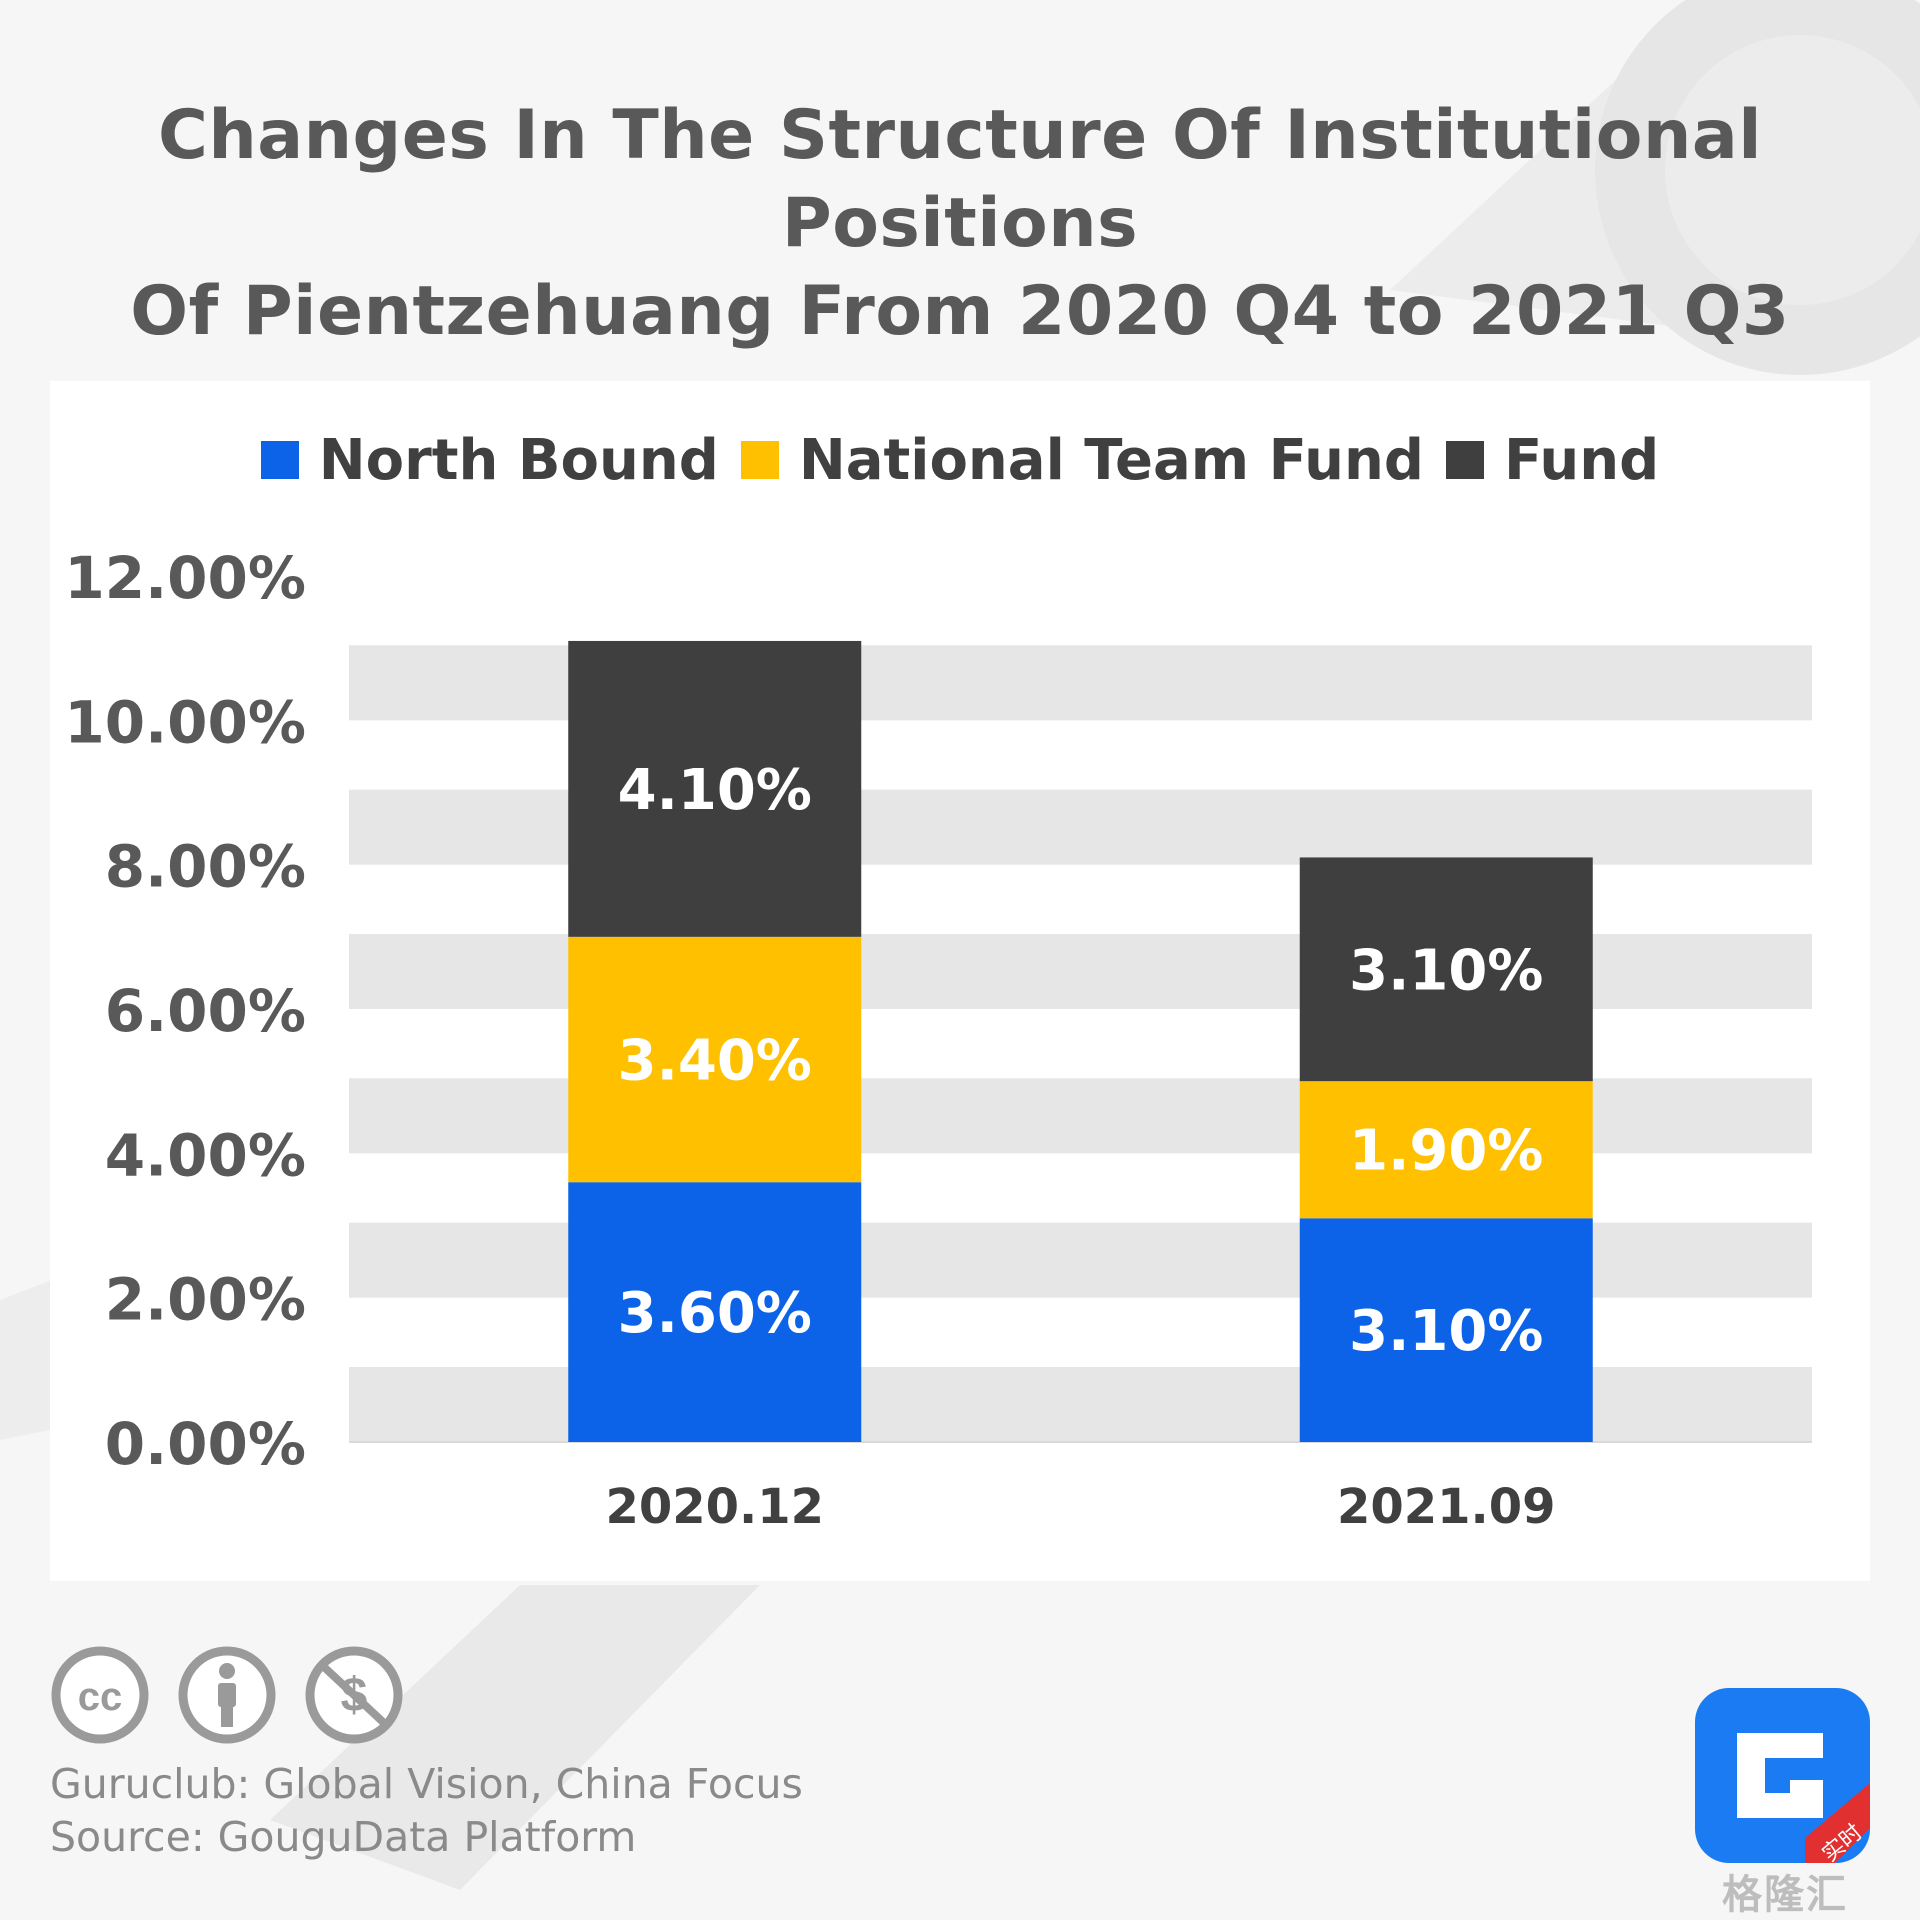 This screenshot has width=1920, height=1920. Describe the element at coordinates (1446, 1507) in the screenshot. I see `x-tick-label: 2021.09` at that location.